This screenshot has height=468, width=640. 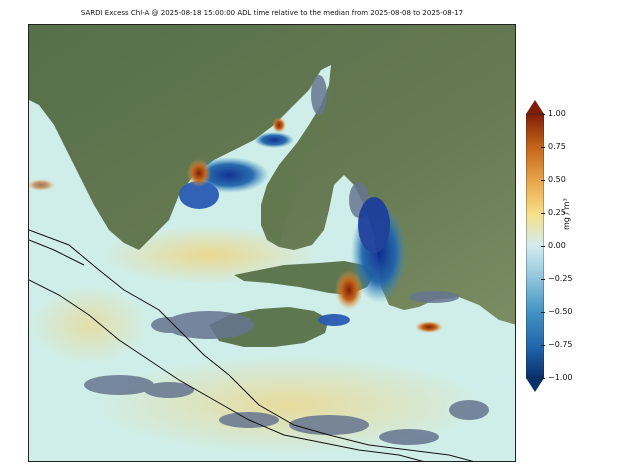 I want to click on colorbar-top-arrow, so click(x=535, y=107).